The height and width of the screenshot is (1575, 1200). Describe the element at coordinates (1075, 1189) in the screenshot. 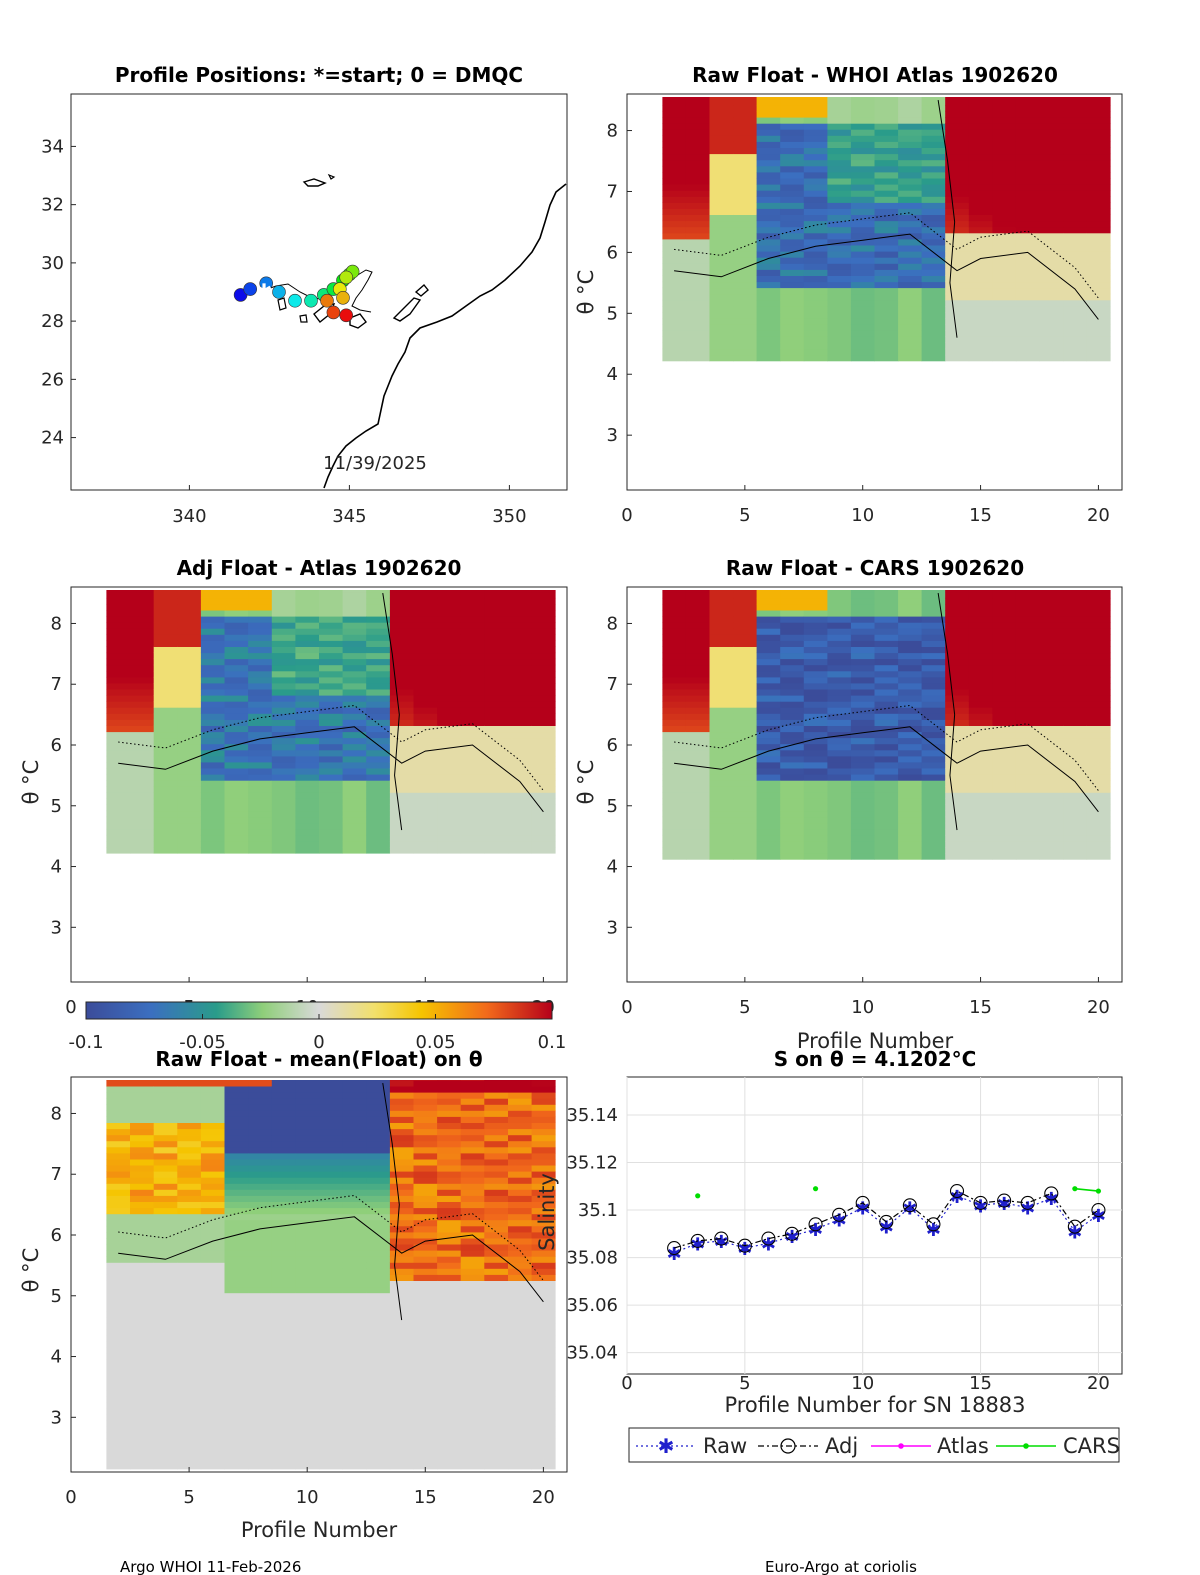

I see `salinity-cars-point` at that location.